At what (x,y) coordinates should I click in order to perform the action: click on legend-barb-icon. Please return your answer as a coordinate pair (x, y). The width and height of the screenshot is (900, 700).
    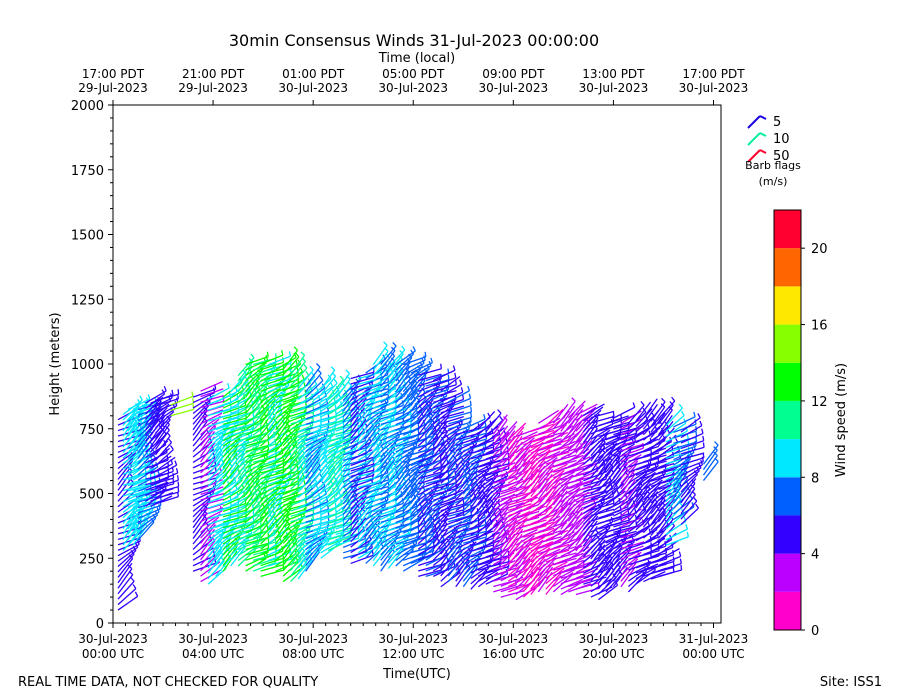
    Looking at the image, I should click on (754, 156).